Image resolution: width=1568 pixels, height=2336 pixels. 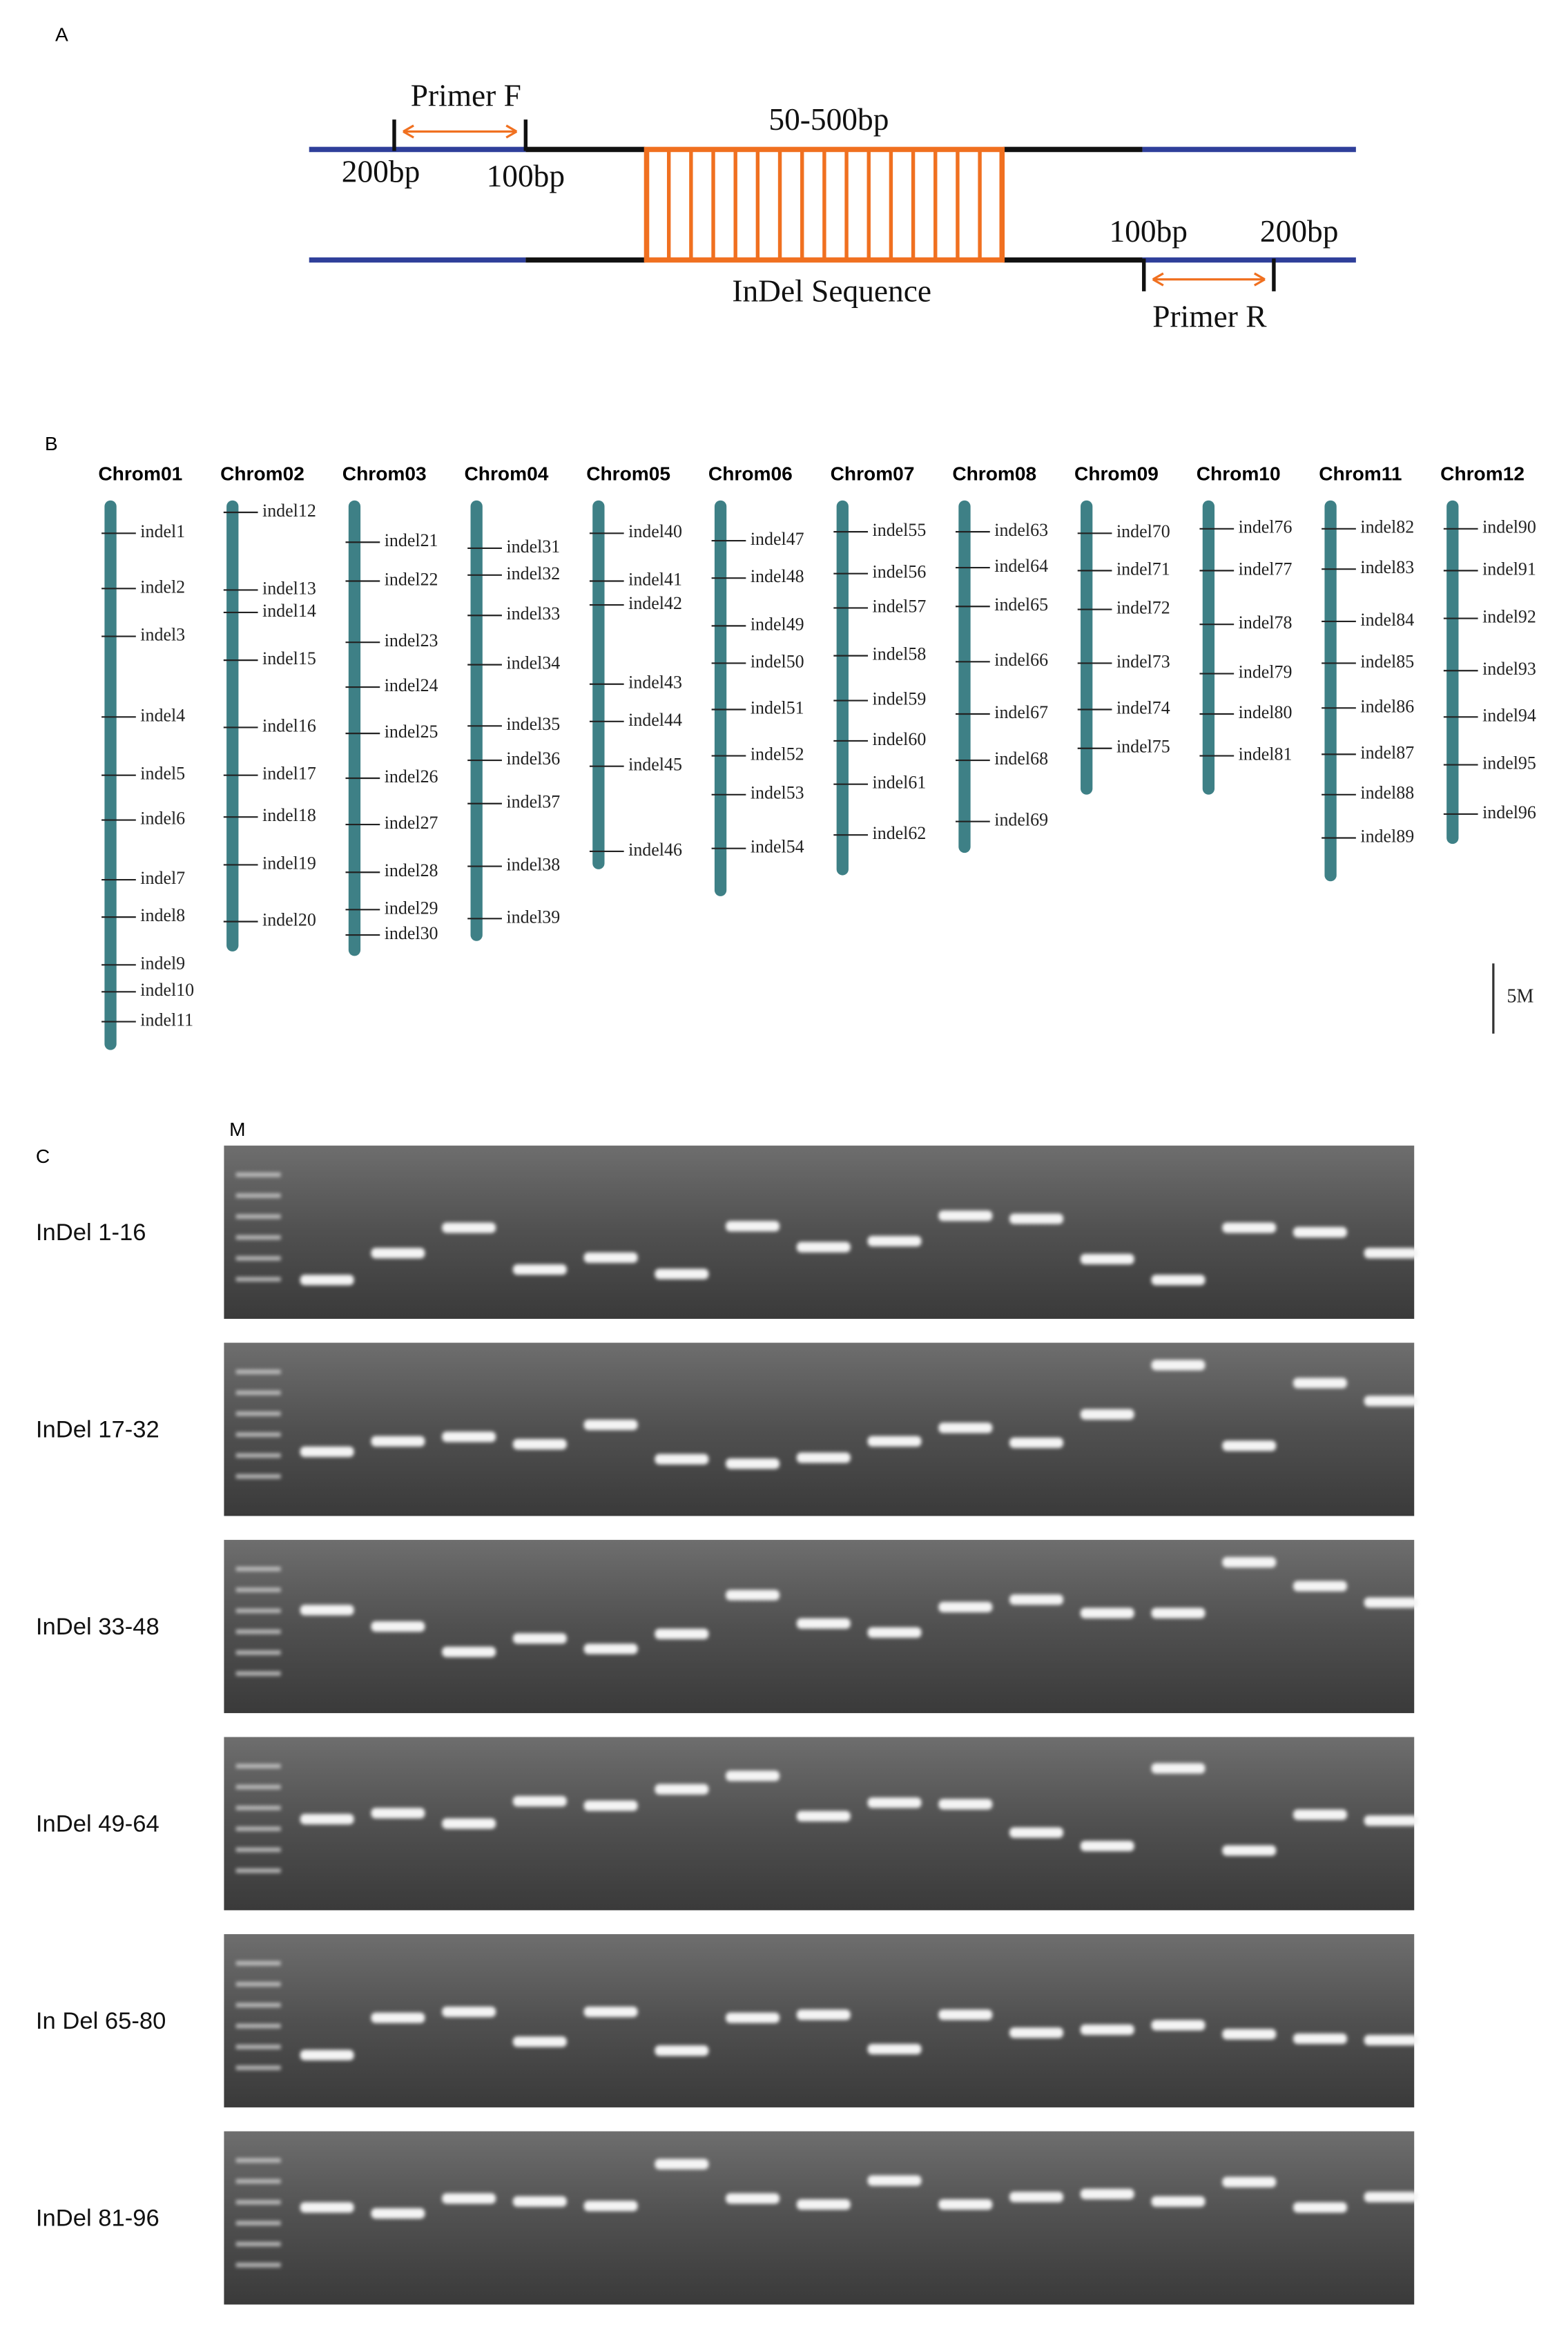 What do you see at coordinates (533, 724) in the screenshot?
I see `marker-label: indel35` at bounding box center [533, 724].